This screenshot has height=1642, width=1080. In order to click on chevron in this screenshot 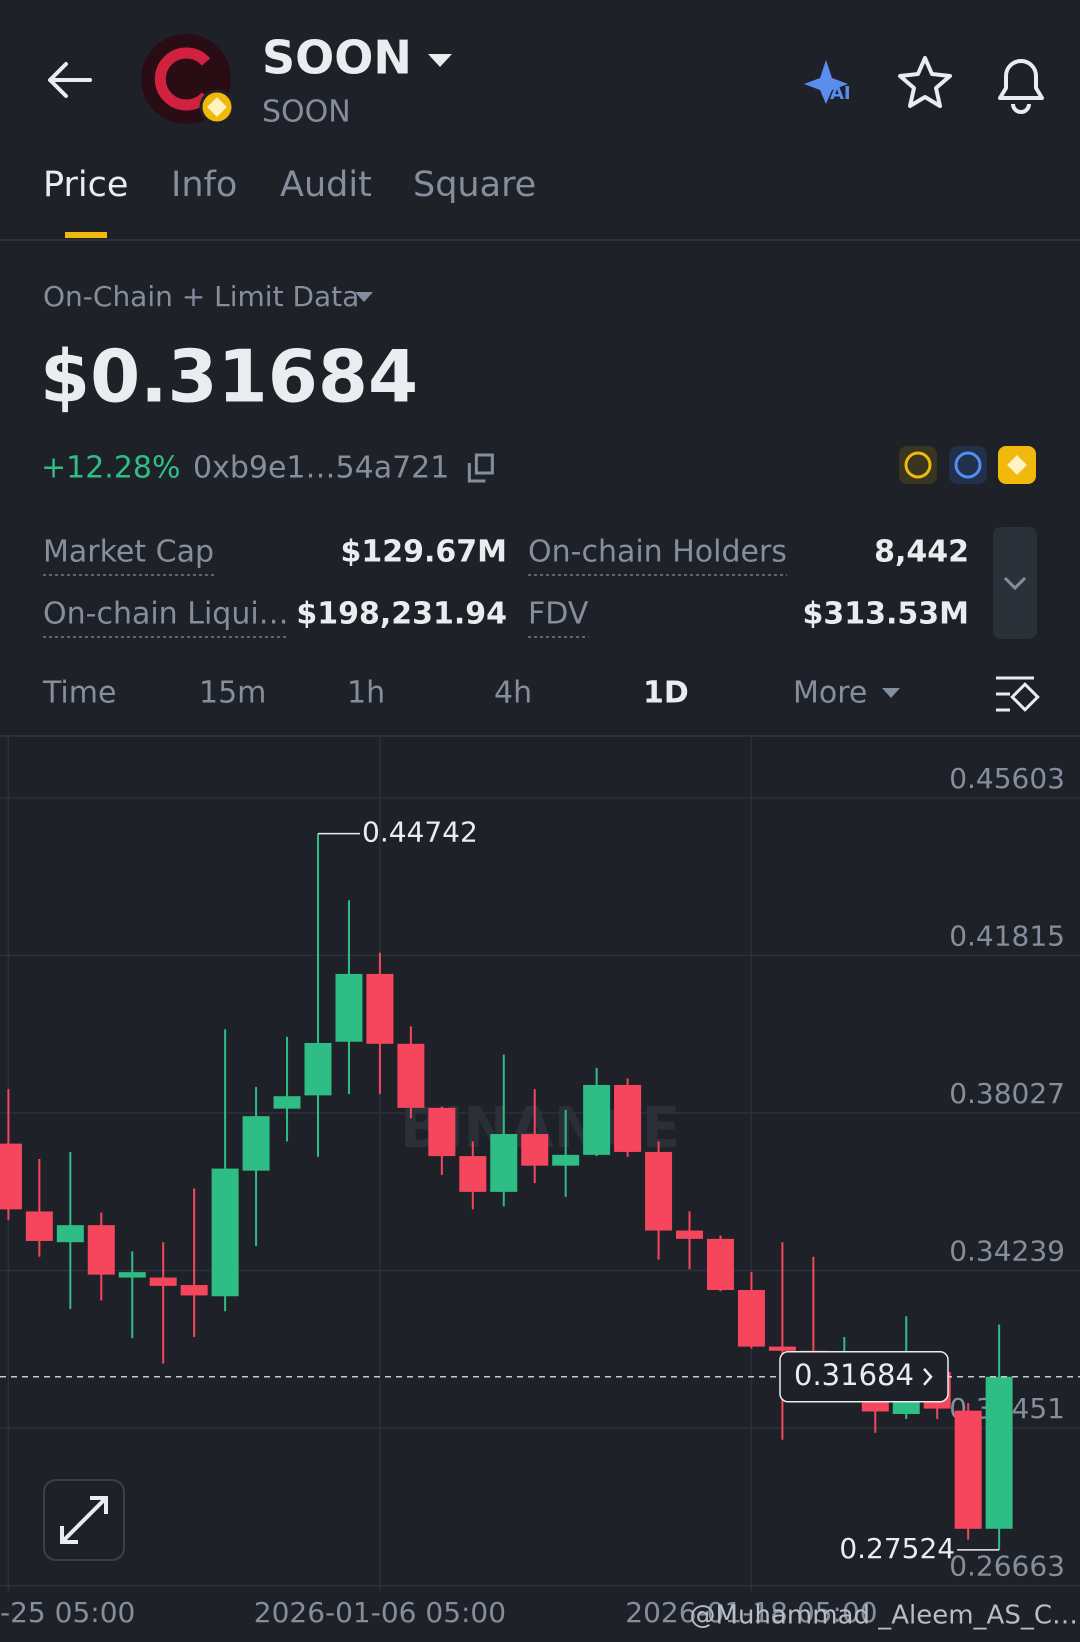, I will do `click(928, 1376)`.